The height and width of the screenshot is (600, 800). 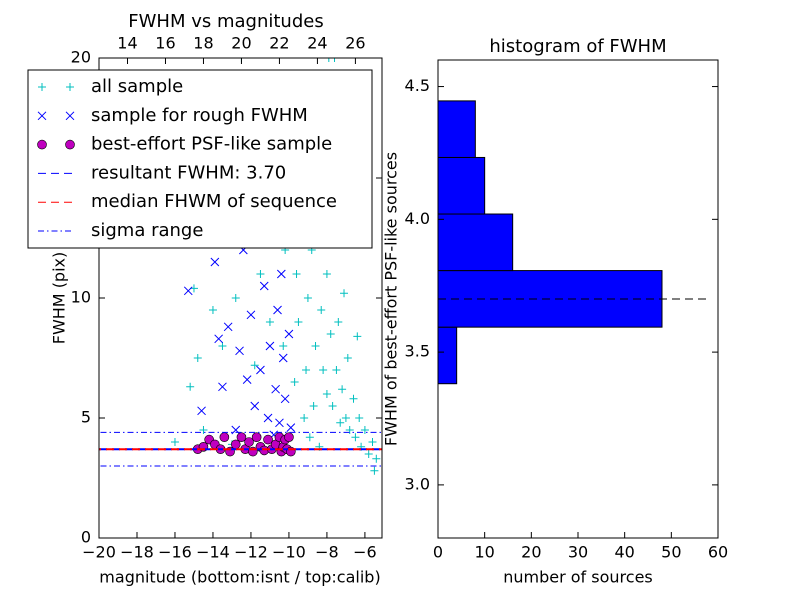 I want to click on x-tick-label: 10, so click(x=484, y=552).